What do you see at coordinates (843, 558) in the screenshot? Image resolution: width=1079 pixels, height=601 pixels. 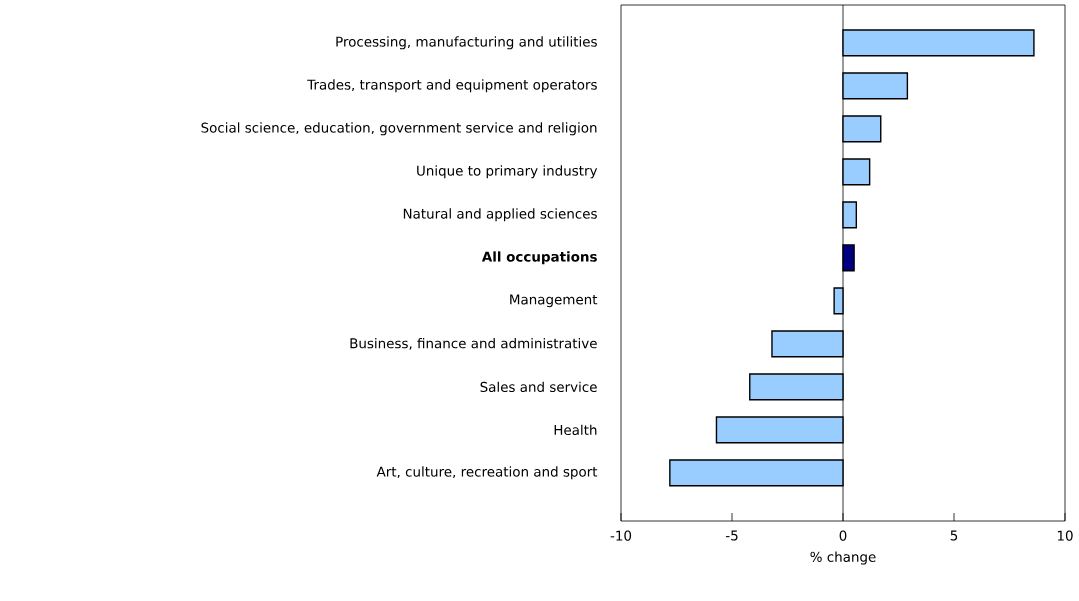 I see `x-axis-title: % change` at bounding box center [843, 558].